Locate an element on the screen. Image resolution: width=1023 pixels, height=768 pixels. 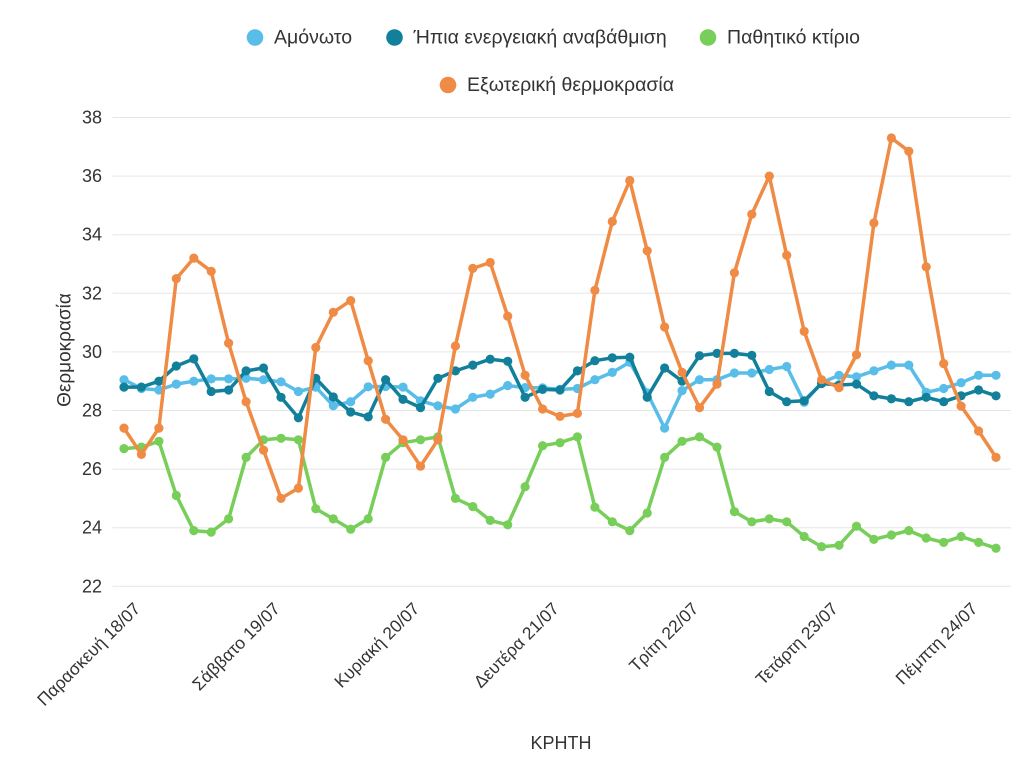
svg-text: Παθητικό κτίριο is located at coordinates (793, 38).